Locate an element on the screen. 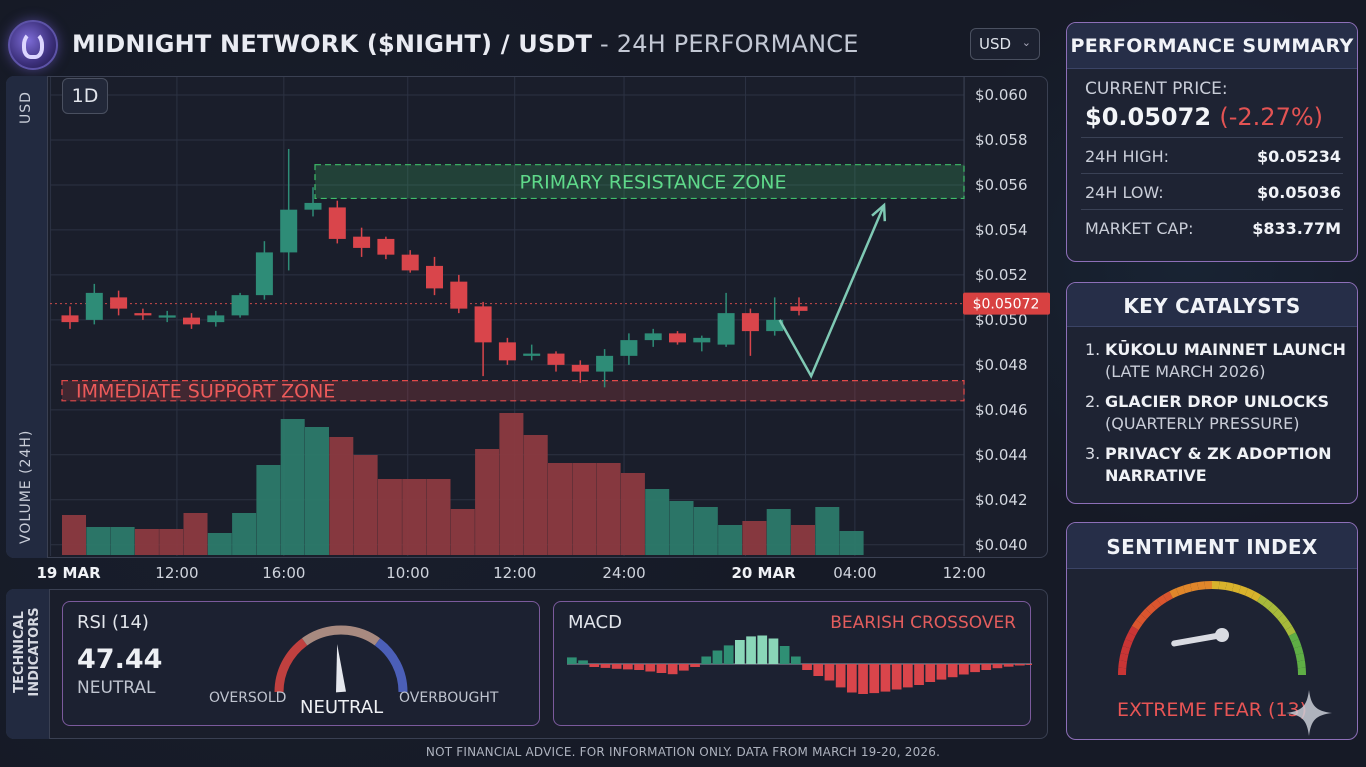 Image resolution: width=1366 pixels, height=767 pixels. currency-select: USD ⌄ is located at coordinates (1005, 44).